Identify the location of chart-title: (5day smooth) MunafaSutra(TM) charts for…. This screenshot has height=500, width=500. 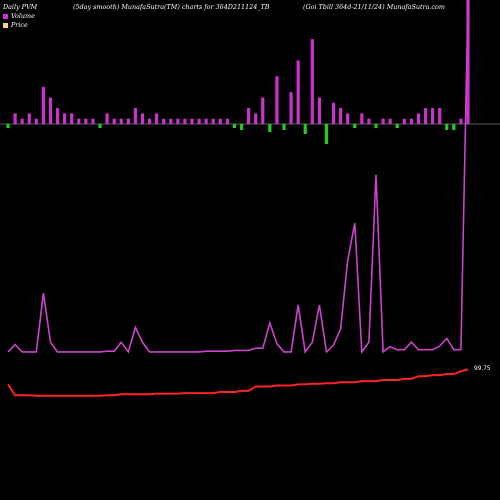
(171, 7).